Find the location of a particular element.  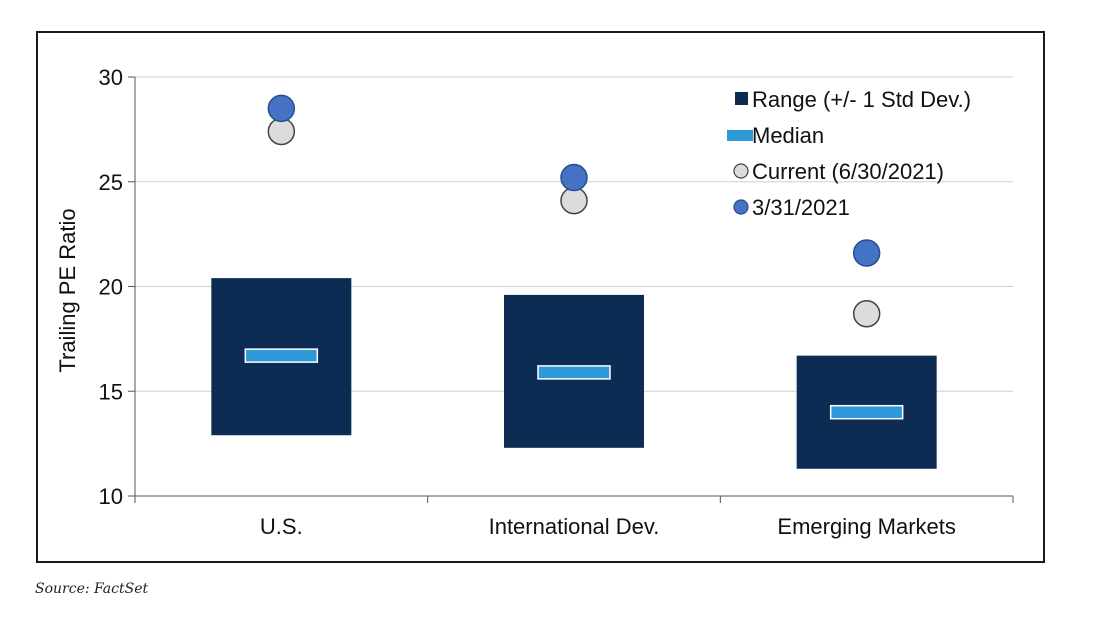

y-tick-label: 30 is located at coordinates (111, 77).